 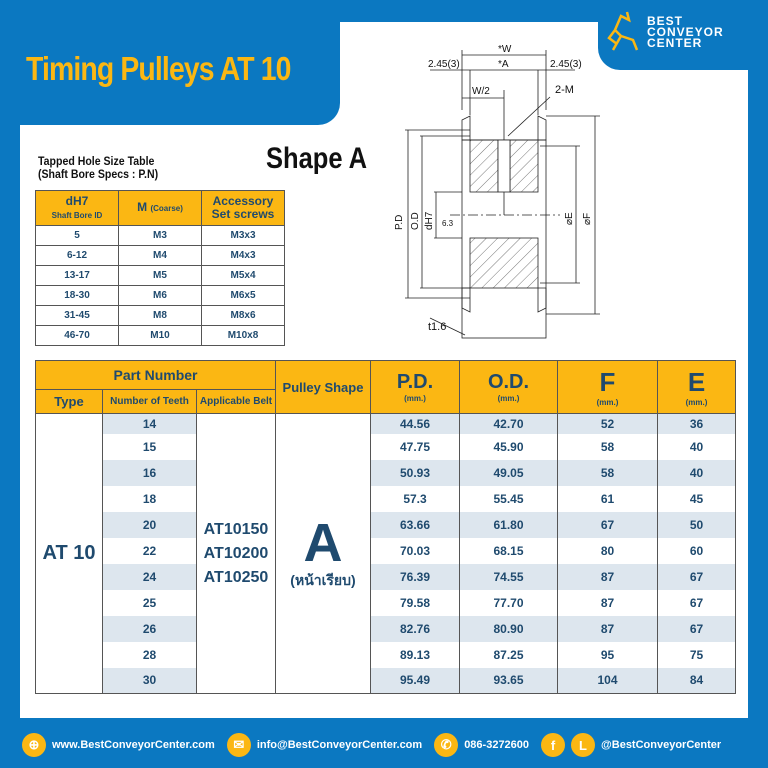 What do you see at coordinates (508, 446) in the screenshot?
I see `od-cell: 45.90` at bounding box center [508, 446].